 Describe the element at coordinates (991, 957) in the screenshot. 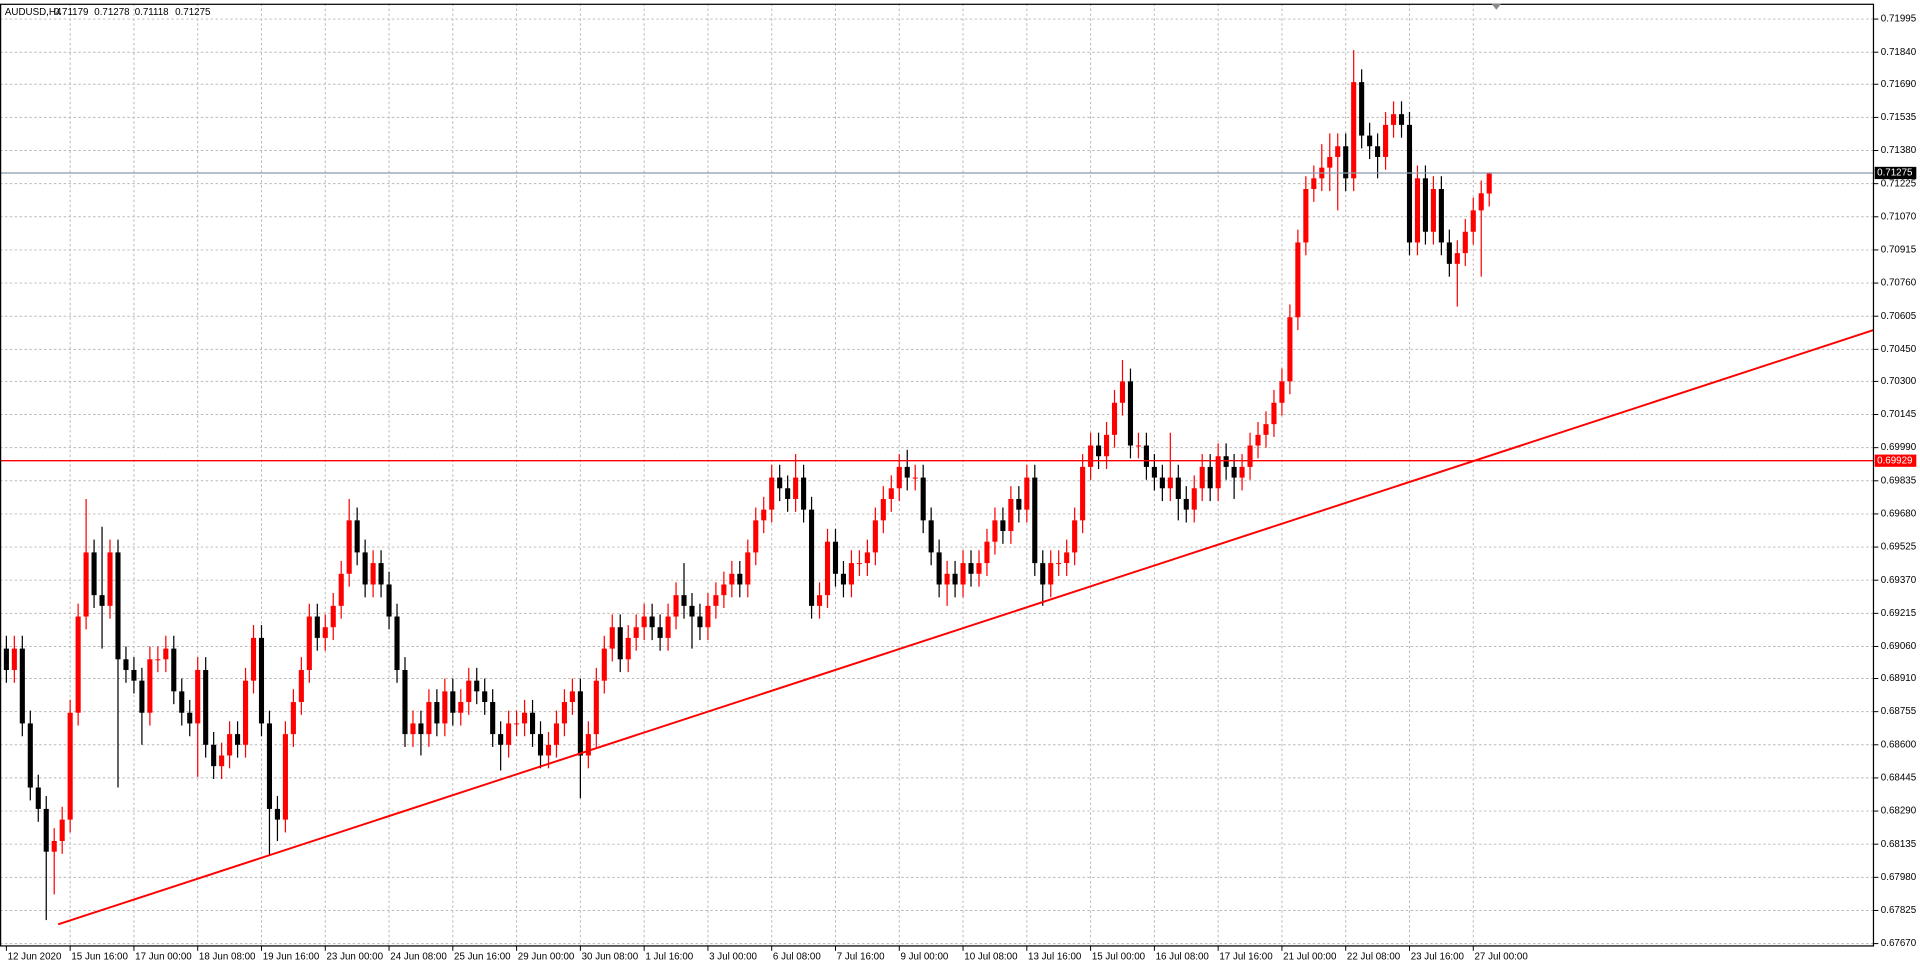

I see `x-tick-label: 10 Jul 08:00` at that location.